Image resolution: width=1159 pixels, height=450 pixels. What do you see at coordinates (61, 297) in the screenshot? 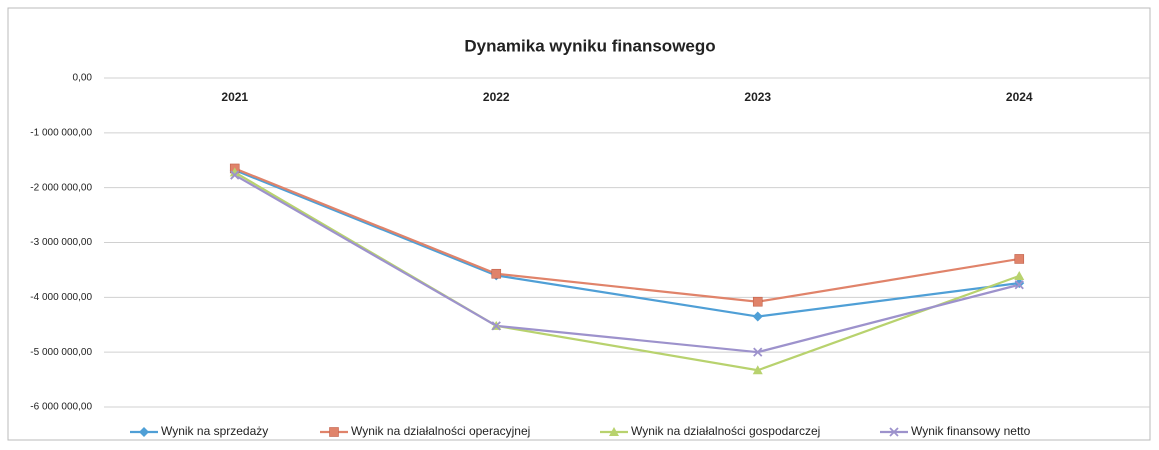
I see `y-tick-label: -4 000 000,00` at bounding box center [61, 297].